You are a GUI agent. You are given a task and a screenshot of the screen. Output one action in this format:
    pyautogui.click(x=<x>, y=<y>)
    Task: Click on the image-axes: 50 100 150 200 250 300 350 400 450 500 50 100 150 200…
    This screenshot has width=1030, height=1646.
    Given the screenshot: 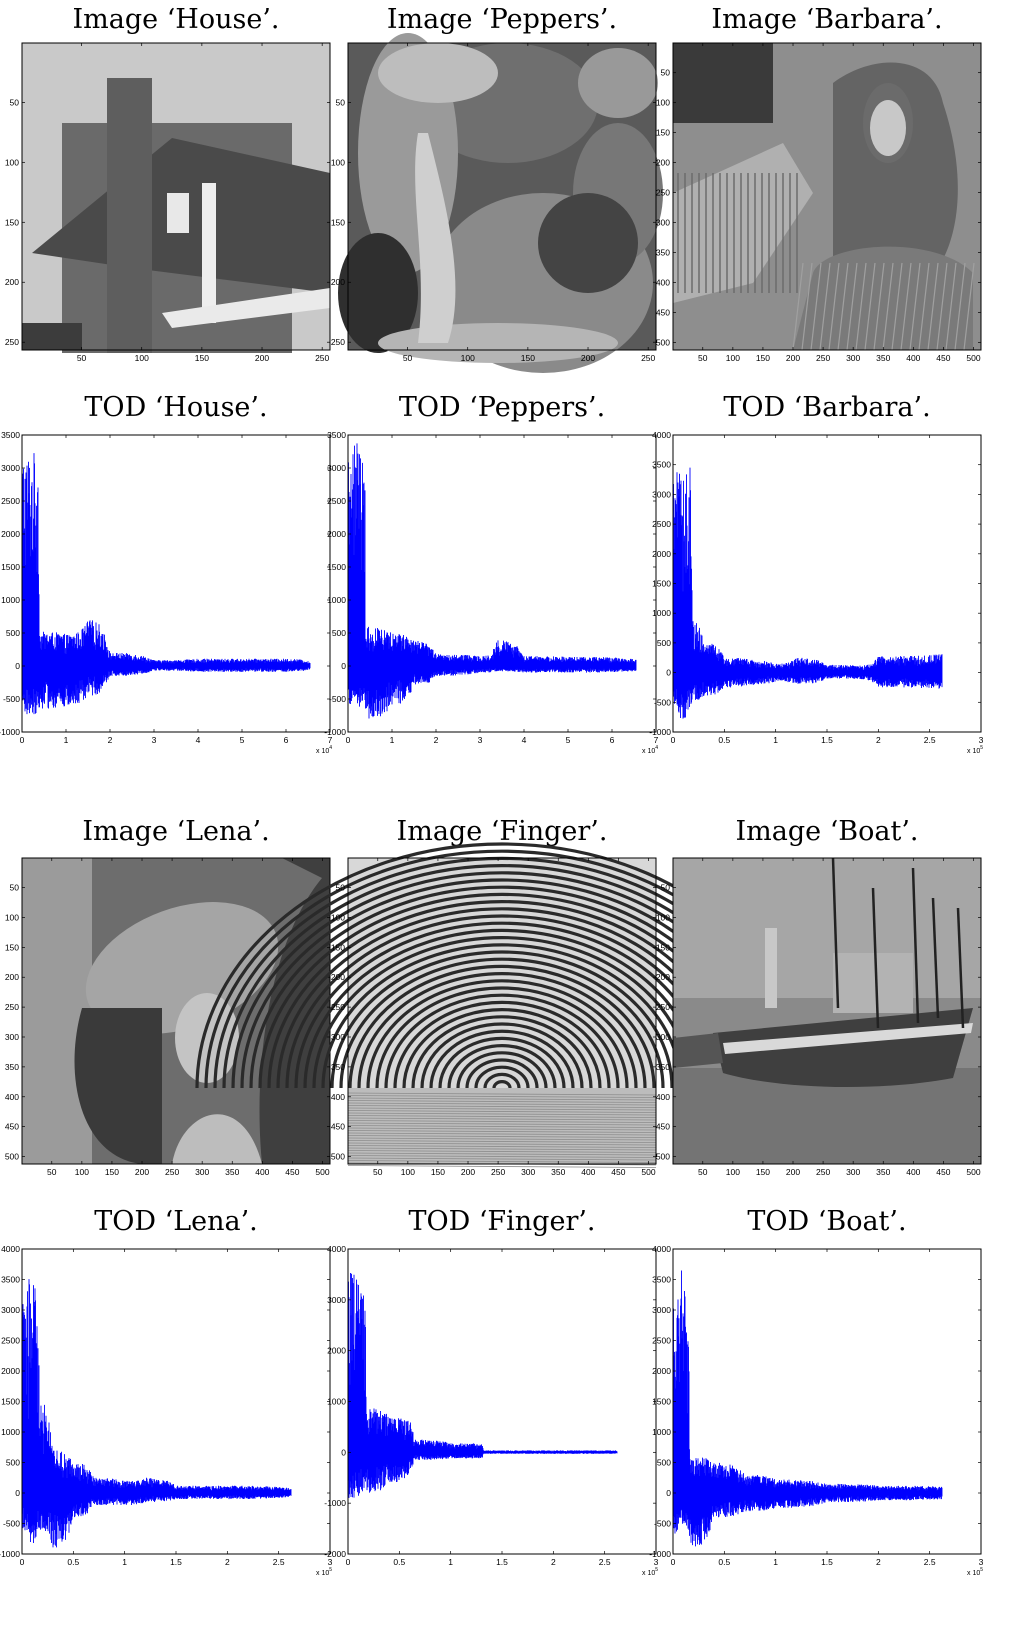 What is the action you would take?
    pyautogui.click(x=819, y=1017)
    